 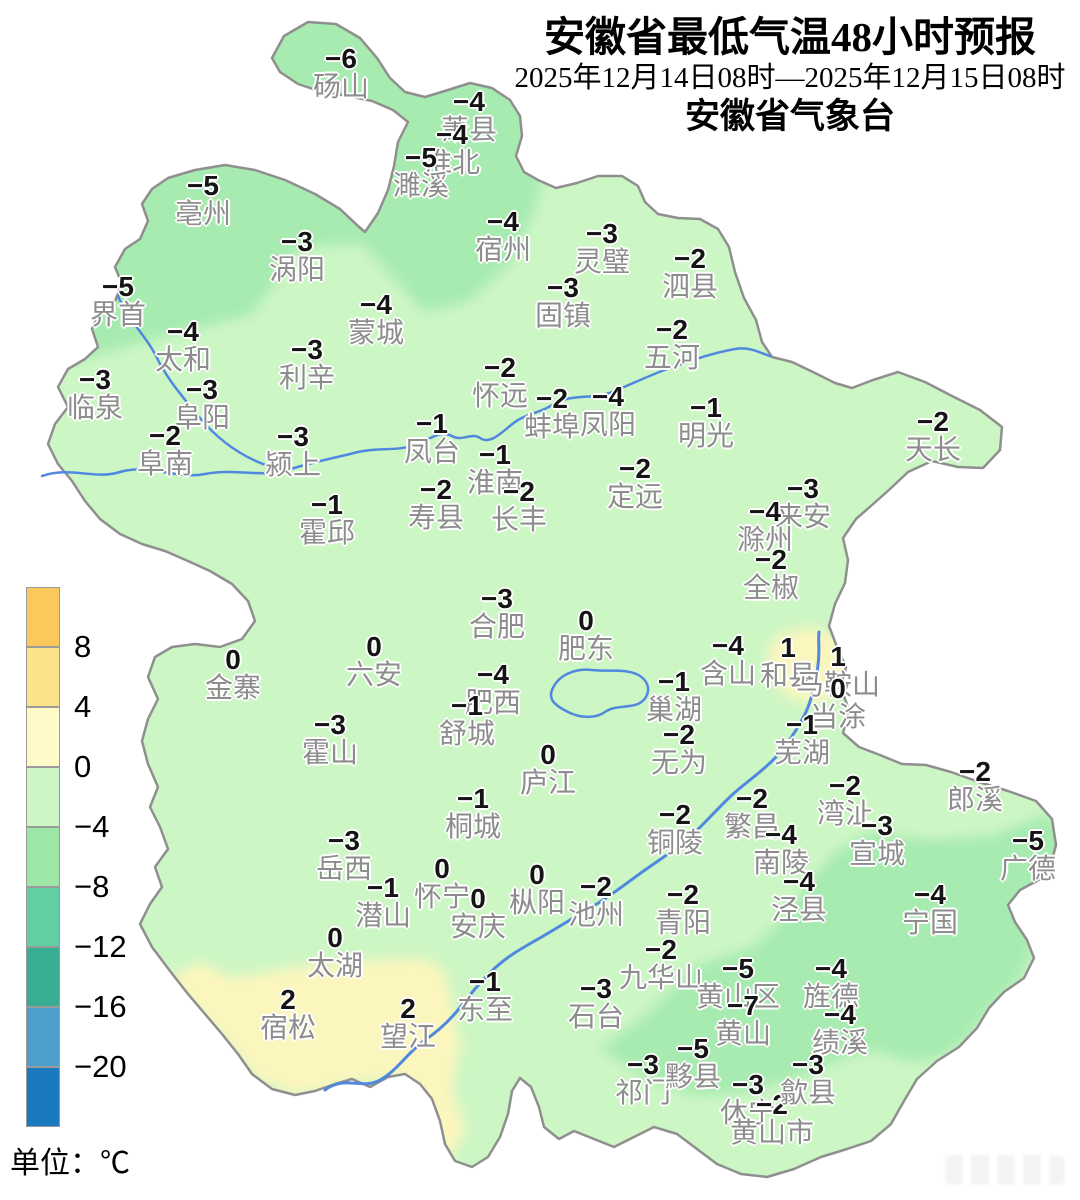 What do you see at coordinates (838, 656) in the screenshot?
I see `station-temperature: 1` at bounding box center [838, 656].